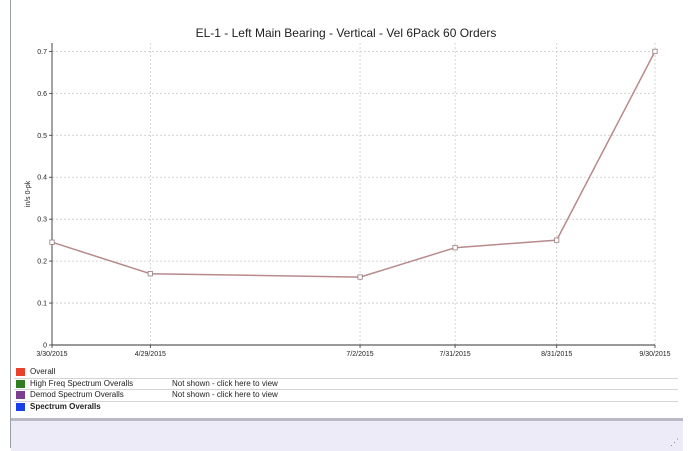  I want to click on y-tick-label: 0.3, so click(42, 220).